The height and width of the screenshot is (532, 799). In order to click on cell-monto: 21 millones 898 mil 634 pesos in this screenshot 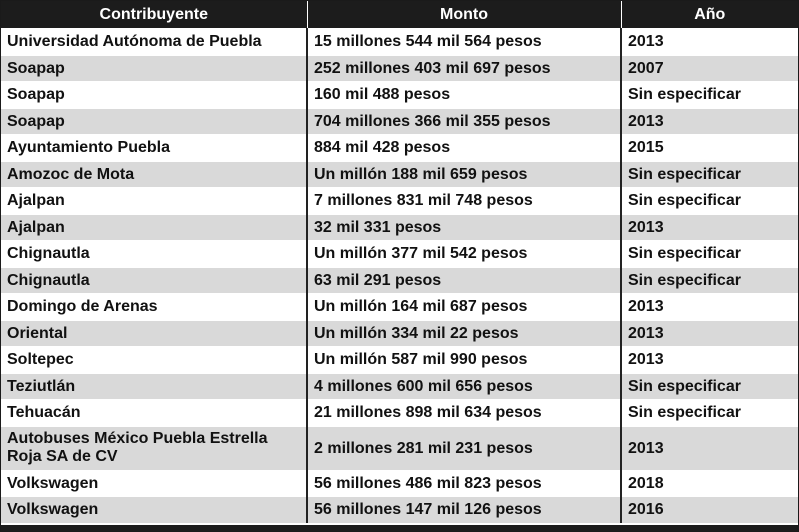, I will do `click(464, 412)`.